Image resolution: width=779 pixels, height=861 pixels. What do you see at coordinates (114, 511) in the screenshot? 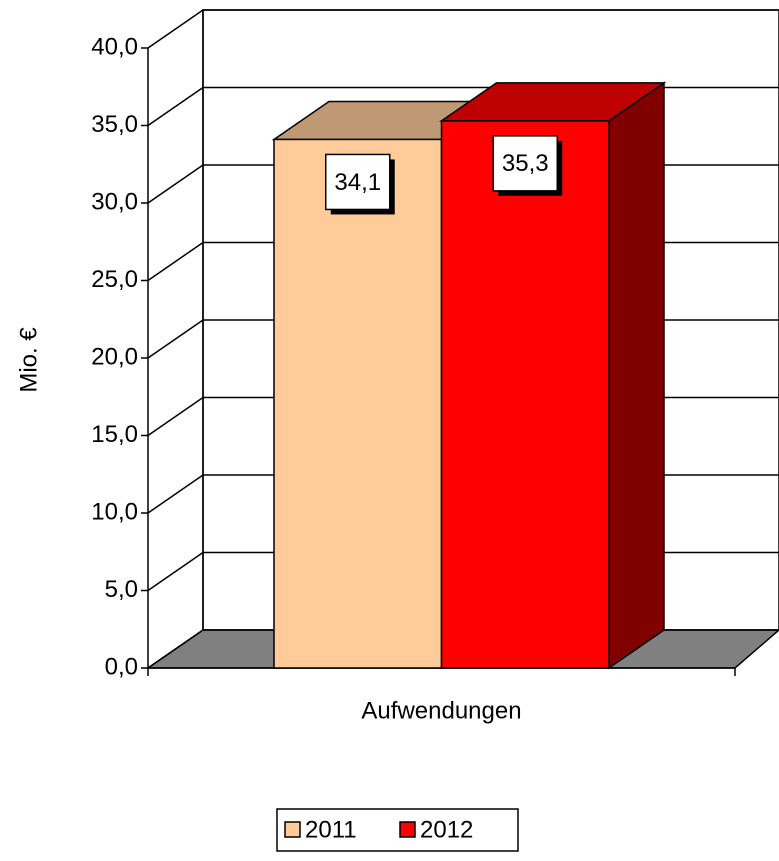
I see `y-tick-label: 10,0` at bounding box center [114, 511].